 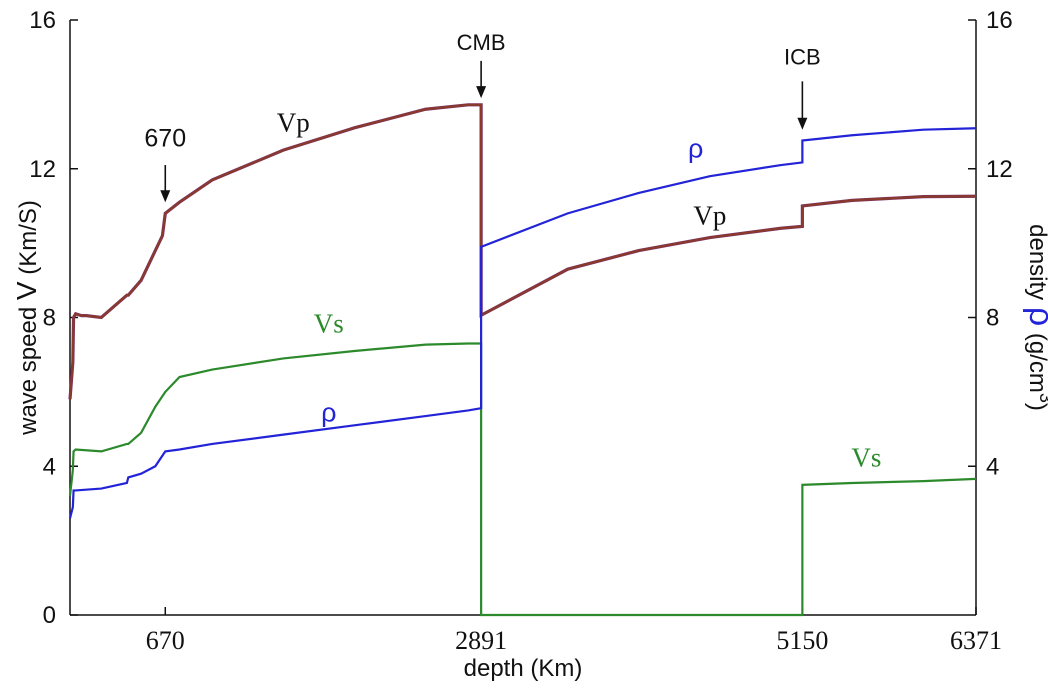 What do you see at coordinates (165, 640) in the screenshot?
I see `x-tick-label: 670` at bounding box center [165, 640].